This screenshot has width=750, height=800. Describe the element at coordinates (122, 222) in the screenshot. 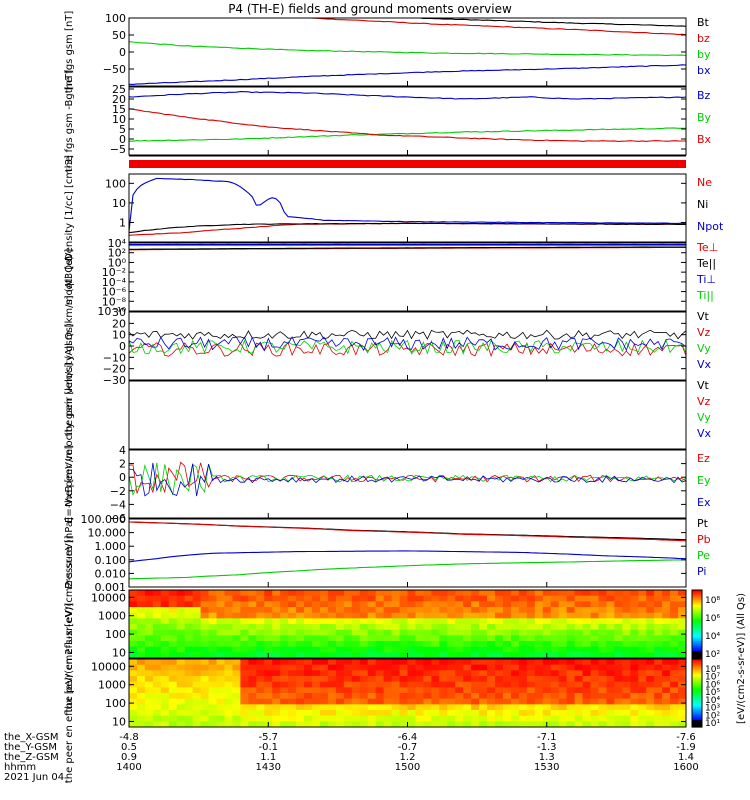

I see `y-tick-label: 1` at that location.